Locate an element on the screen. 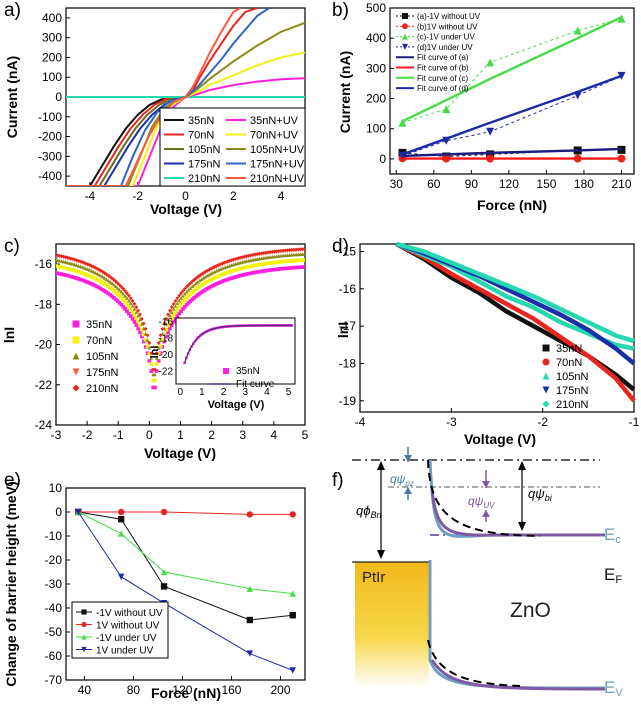 The height and width of the screenshot is (708, 641). psi-uv-arrowhead is located at coordinates (486, 484).